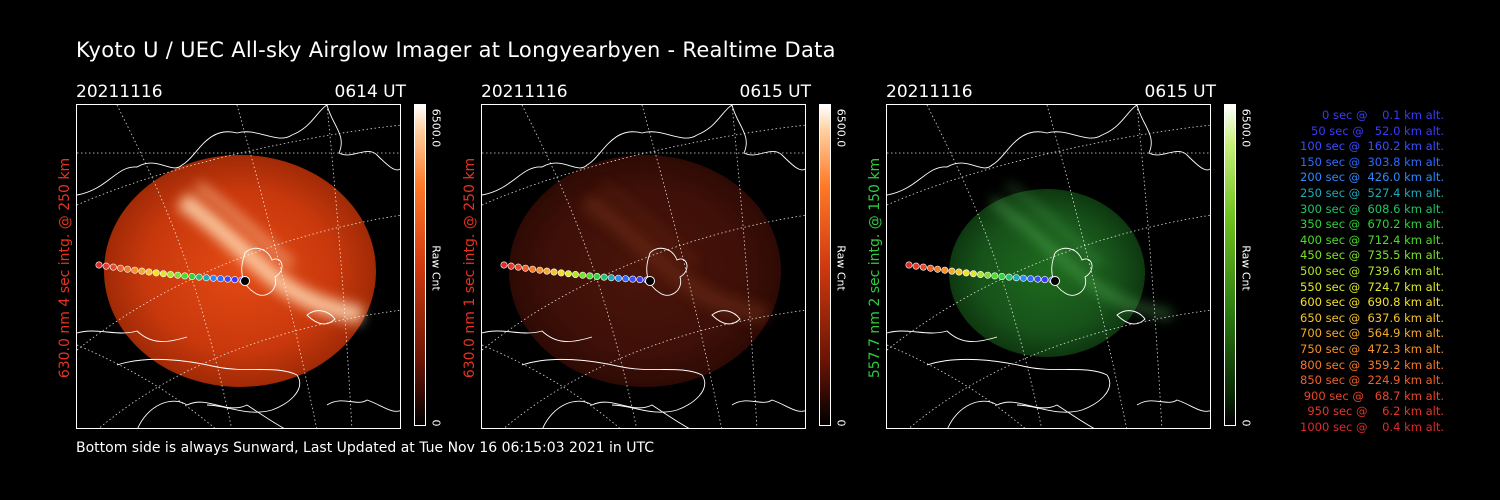  I want to click on legend-row: 50 sec @ 52.0 km alt., so click(1377, 130).